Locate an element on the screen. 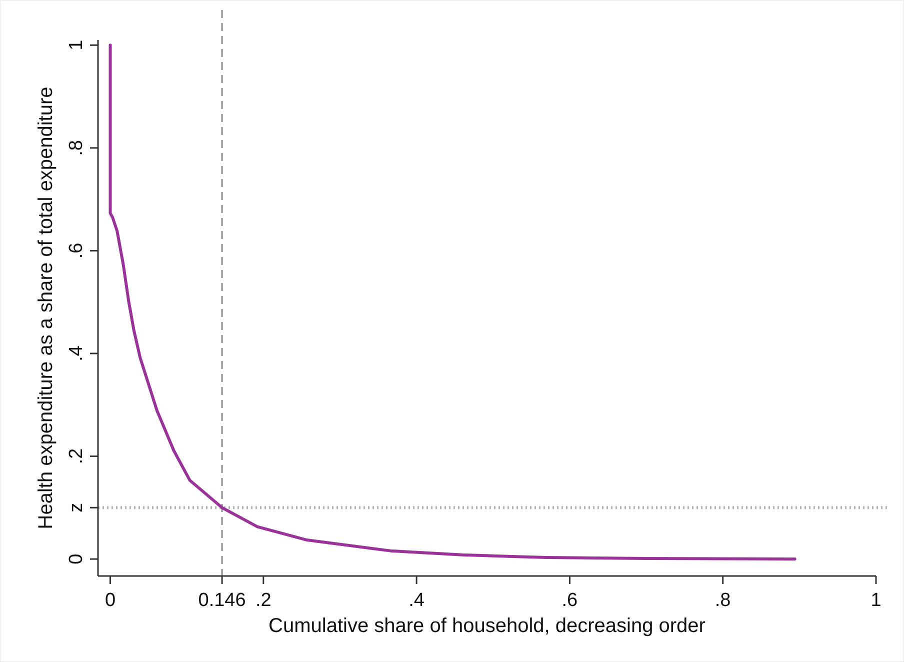 The width and height of the screenshot is (904, 662). y-tick-label: .8 is located at coordinates (76, 148).